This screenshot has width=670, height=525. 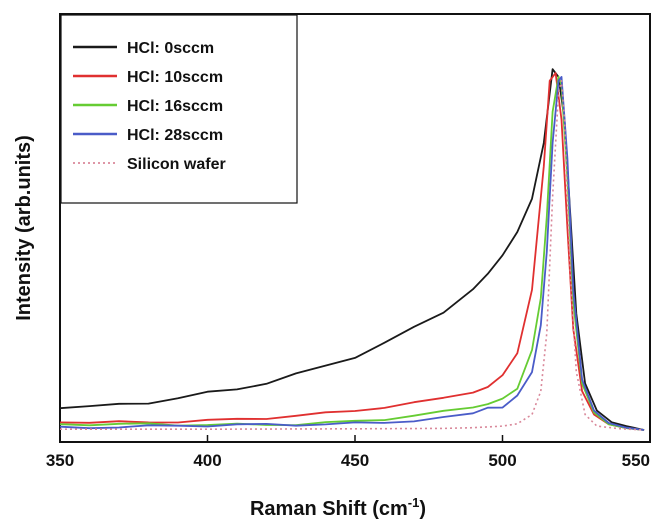 What do you see at coordinates (24, 228) in the screenshot?
I see `y-axis-title: Intensity (arb.units)` at bounding box center [24, 228].